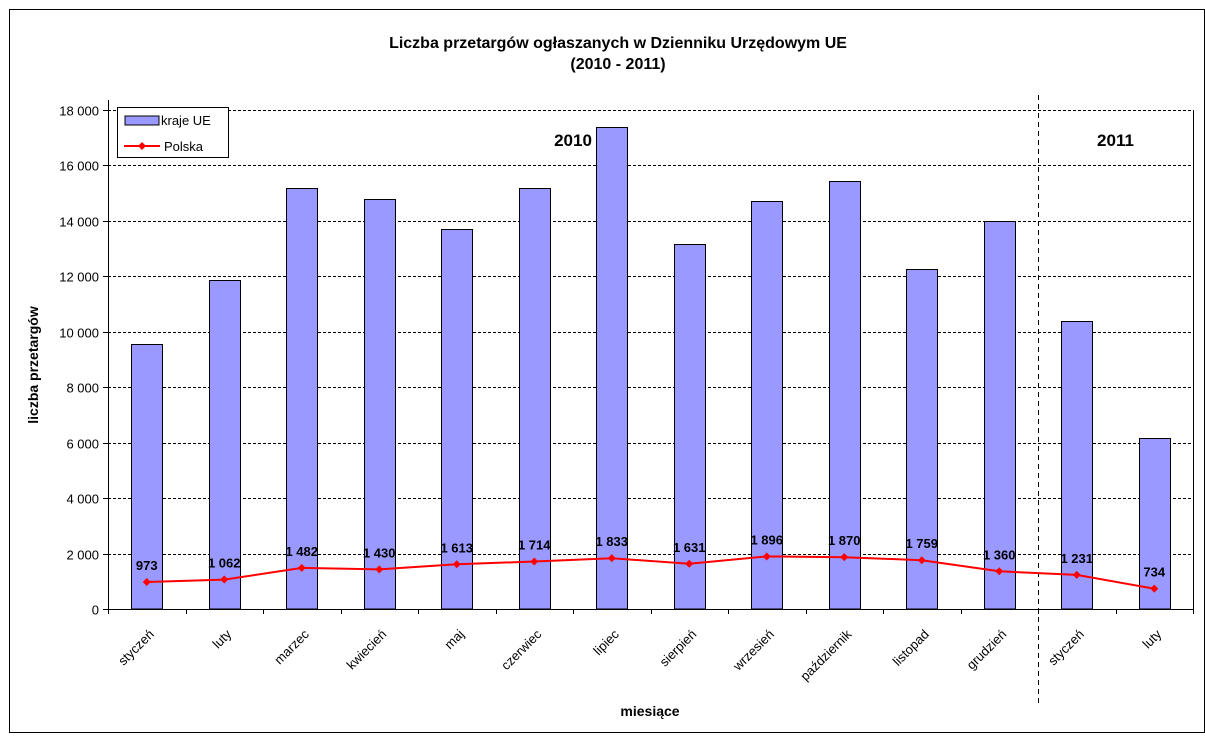  I want to click on data-label-polska-1: 1 062, so click(224, 563).